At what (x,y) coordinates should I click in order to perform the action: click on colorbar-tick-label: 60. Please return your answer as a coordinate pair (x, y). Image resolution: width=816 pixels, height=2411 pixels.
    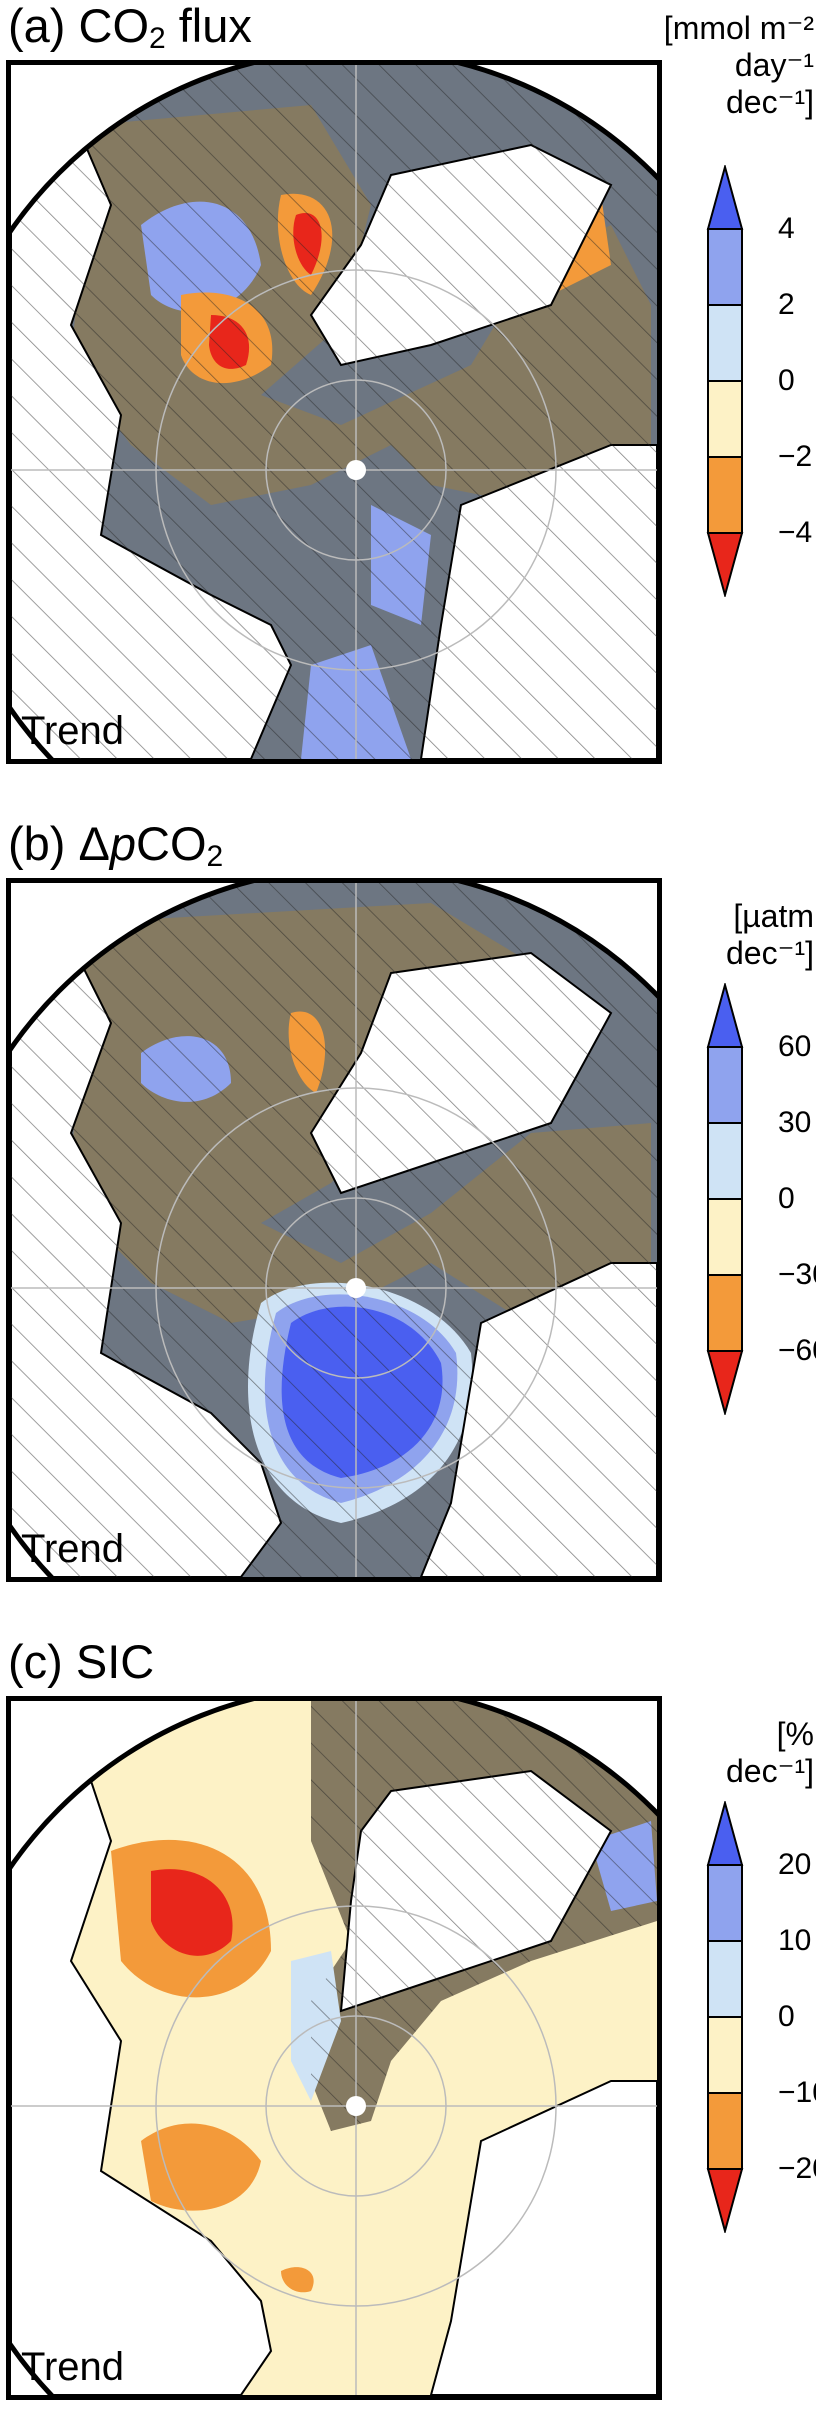
    Looking at the image, I should click on (795, 1046).